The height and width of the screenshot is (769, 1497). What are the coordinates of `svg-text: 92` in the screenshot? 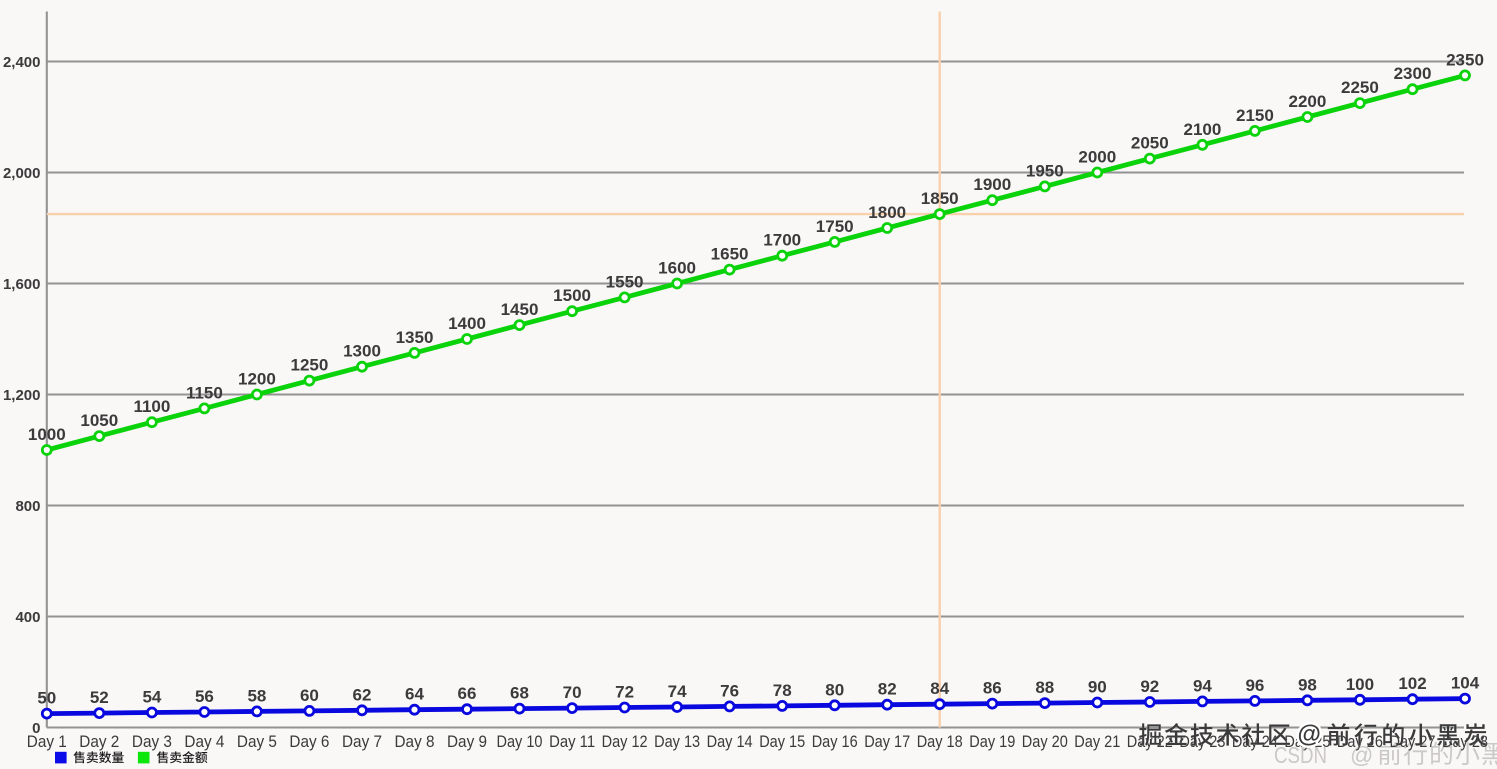 It's located at (1149, 686).